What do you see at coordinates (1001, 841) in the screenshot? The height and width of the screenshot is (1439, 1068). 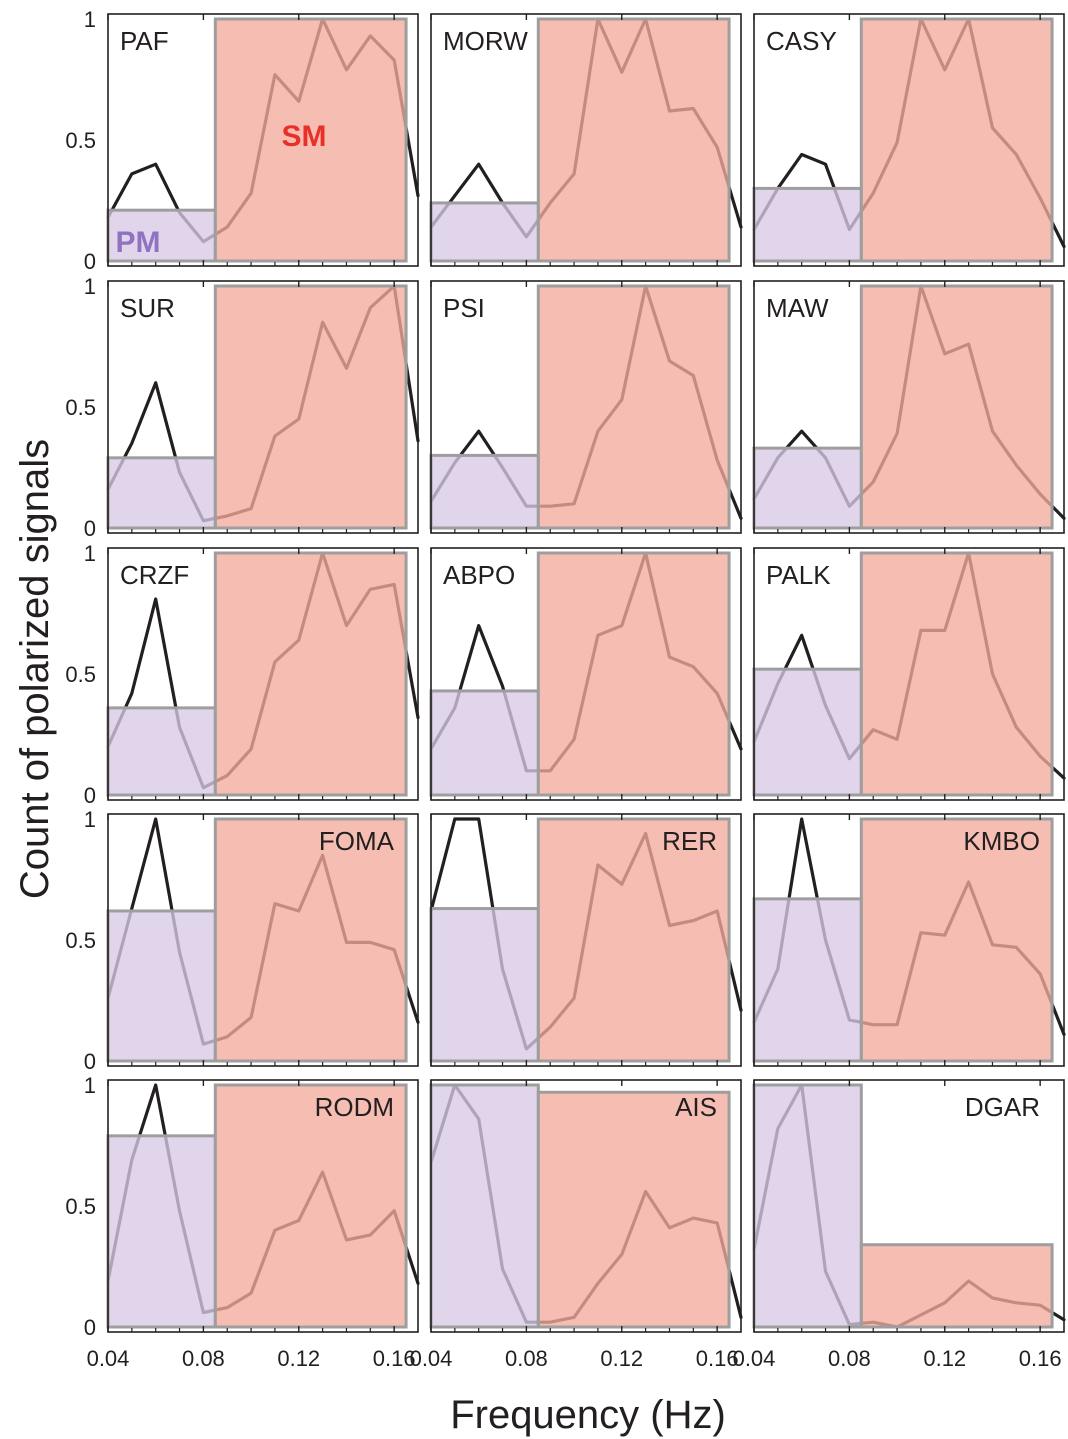 I see `station-label: KMBO` at bounding box center [1001, 841].